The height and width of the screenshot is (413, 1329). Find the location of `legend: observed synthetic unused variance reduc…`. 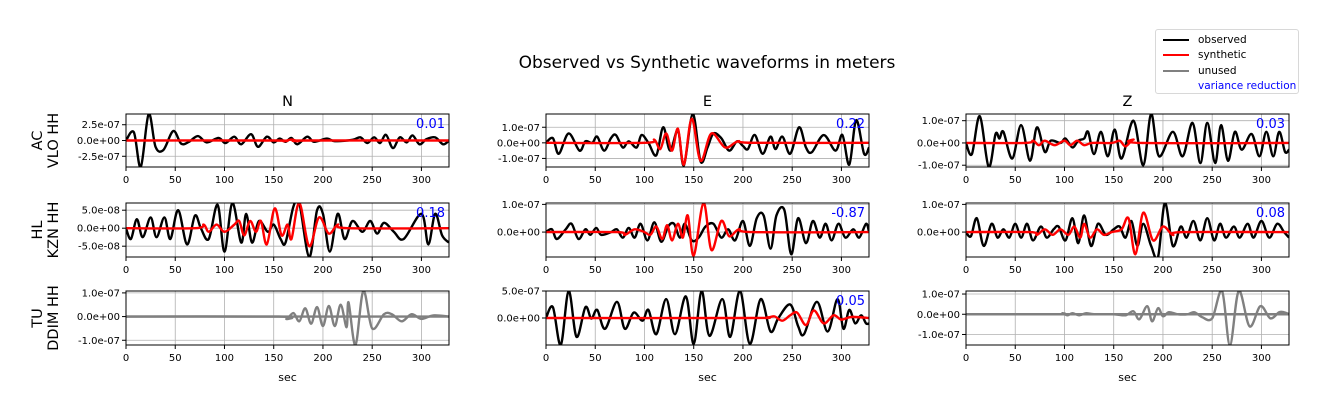

legend: observed synthetic unused variance reduc… is located at coordinates (1227, 61).